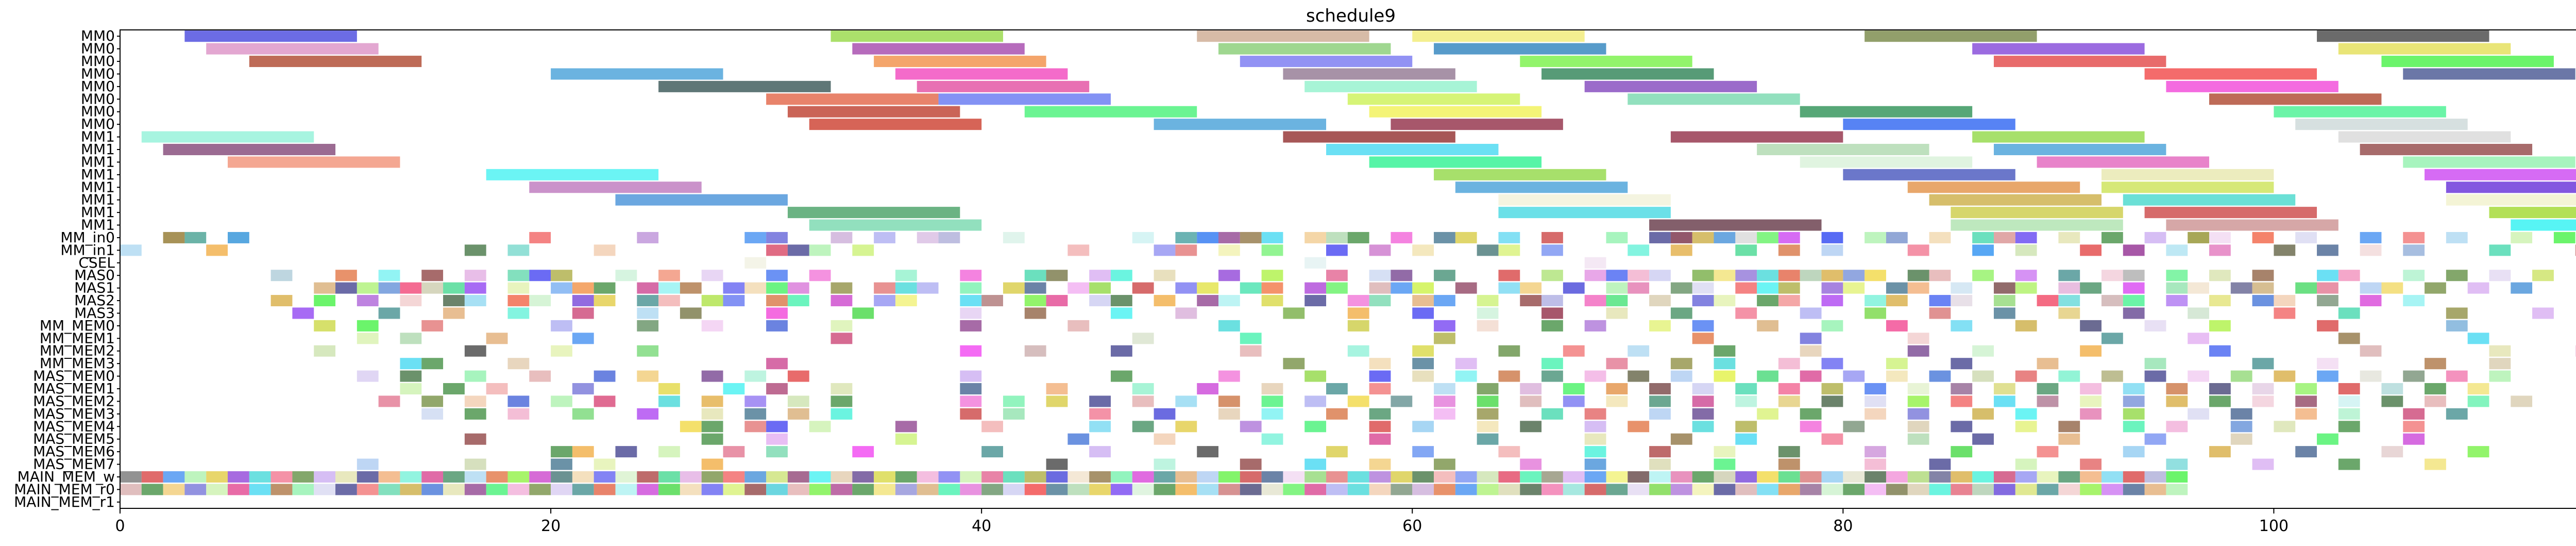 The height and width of the screenshot is (546, 2576). I want to click on x-tick-label: 100, so click(2274, 526).